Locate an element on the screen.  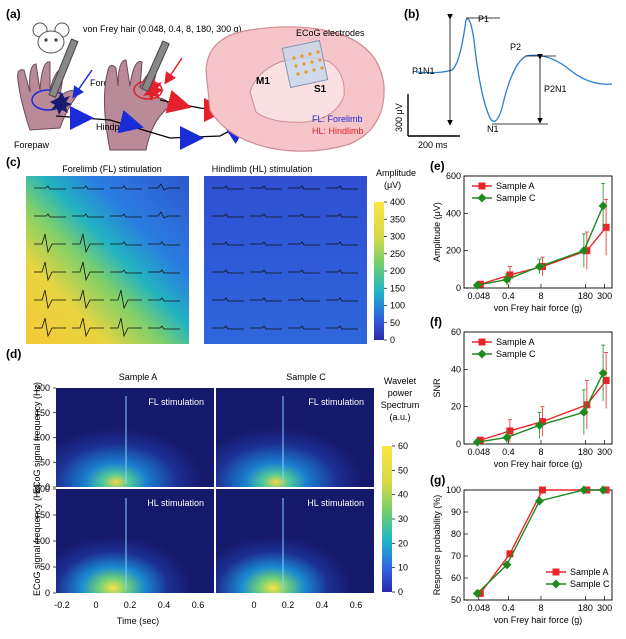
x-tick-label: 0 is located at coordinates (95, 605).